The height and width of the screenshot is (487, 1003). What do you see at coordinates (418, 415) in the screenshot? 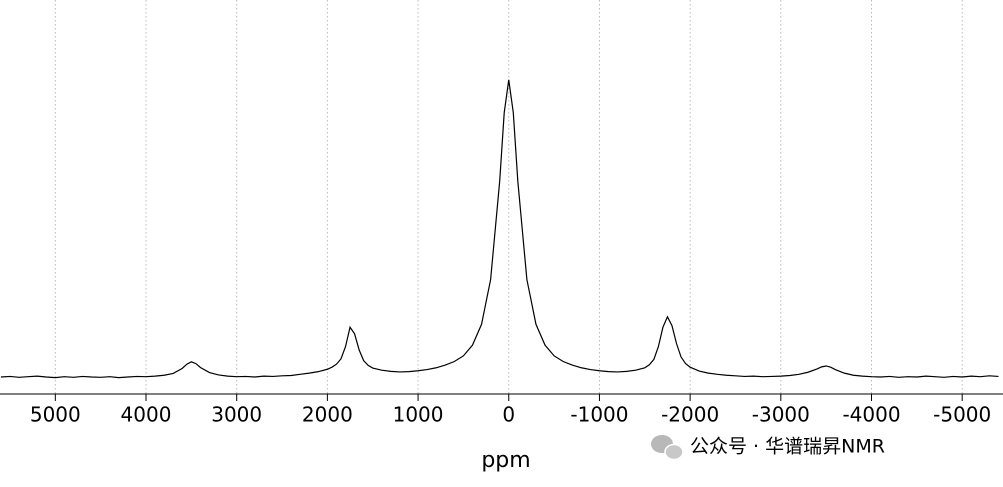
I see `x-tick-label: 1000` at bounding box center [418, 415].